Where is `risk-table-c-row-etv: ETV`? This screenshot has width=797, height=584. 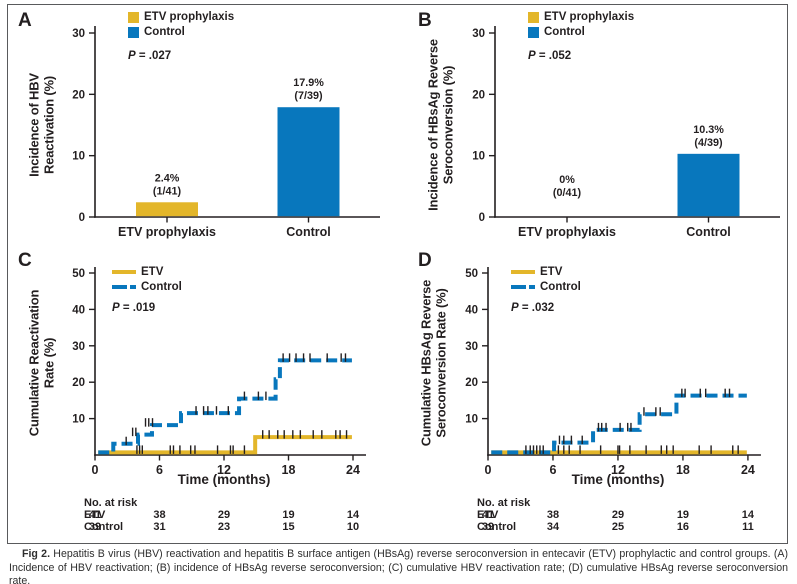
risk-table-c-row-etv: ETV is located at coordinates (95, 515).